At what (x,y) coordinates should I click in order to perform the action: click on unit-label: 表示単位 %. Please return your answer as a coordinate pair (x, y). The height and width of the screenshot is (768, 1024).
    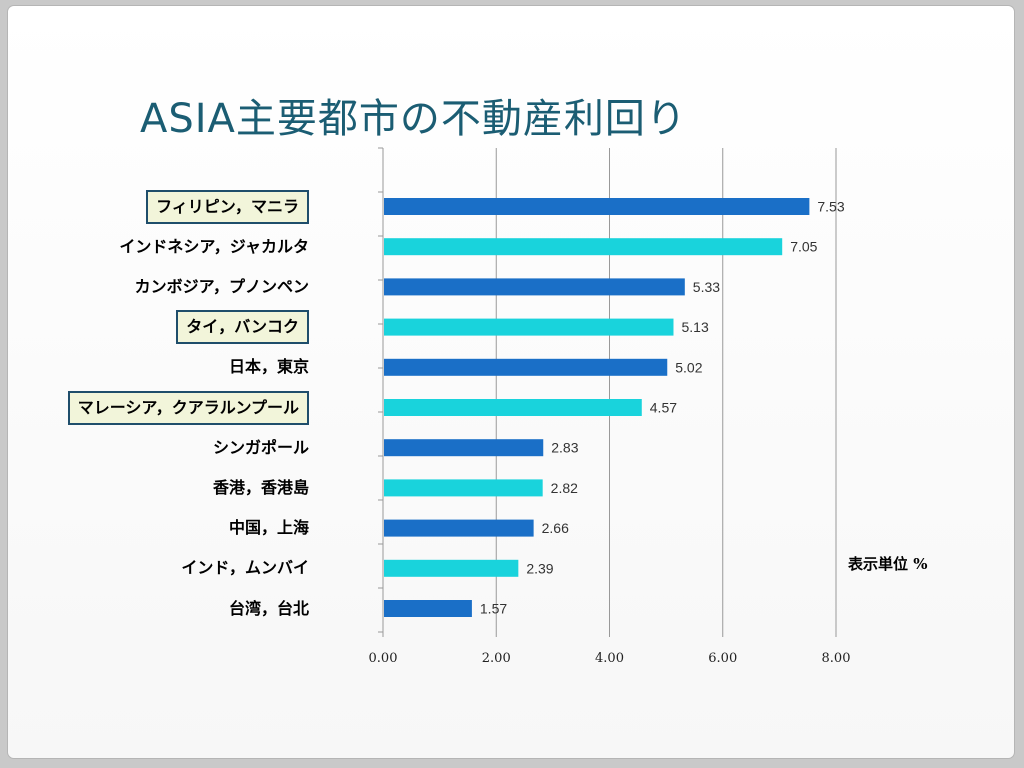
    Looking at the image, I should click on (888, 564).